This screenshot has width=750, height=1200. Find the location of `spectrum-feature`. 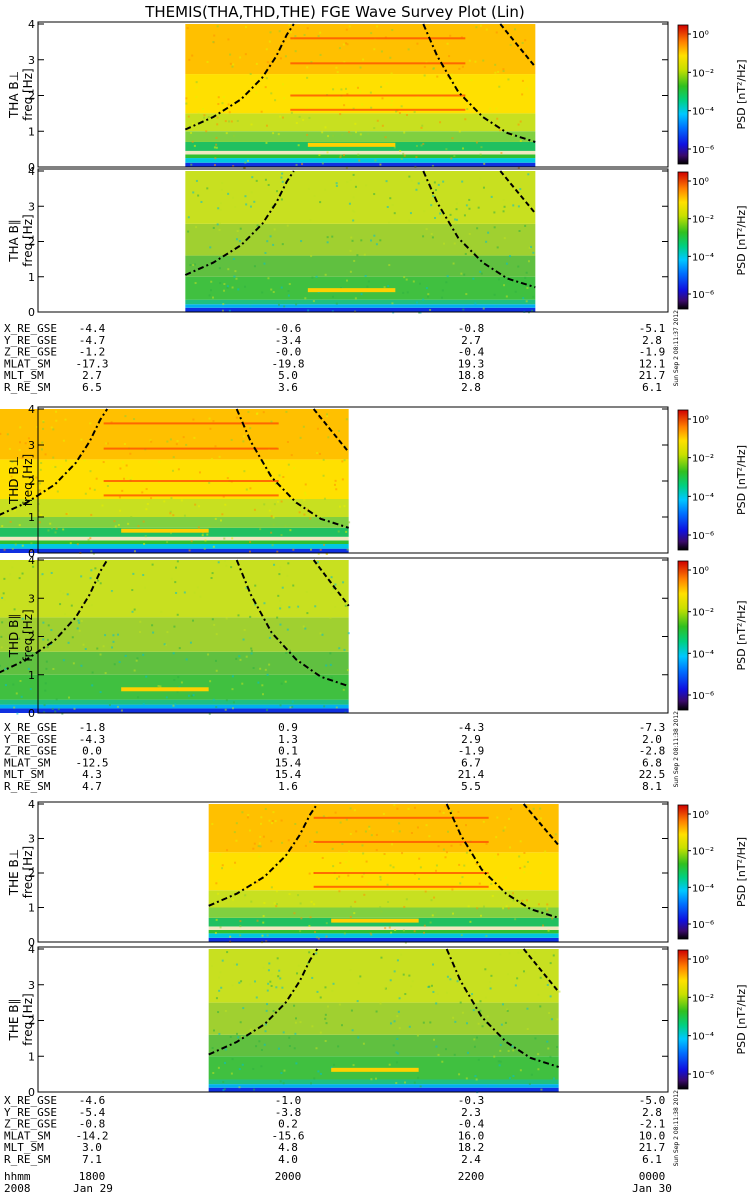

spectrum-feature is located at coordinates (375, 920).